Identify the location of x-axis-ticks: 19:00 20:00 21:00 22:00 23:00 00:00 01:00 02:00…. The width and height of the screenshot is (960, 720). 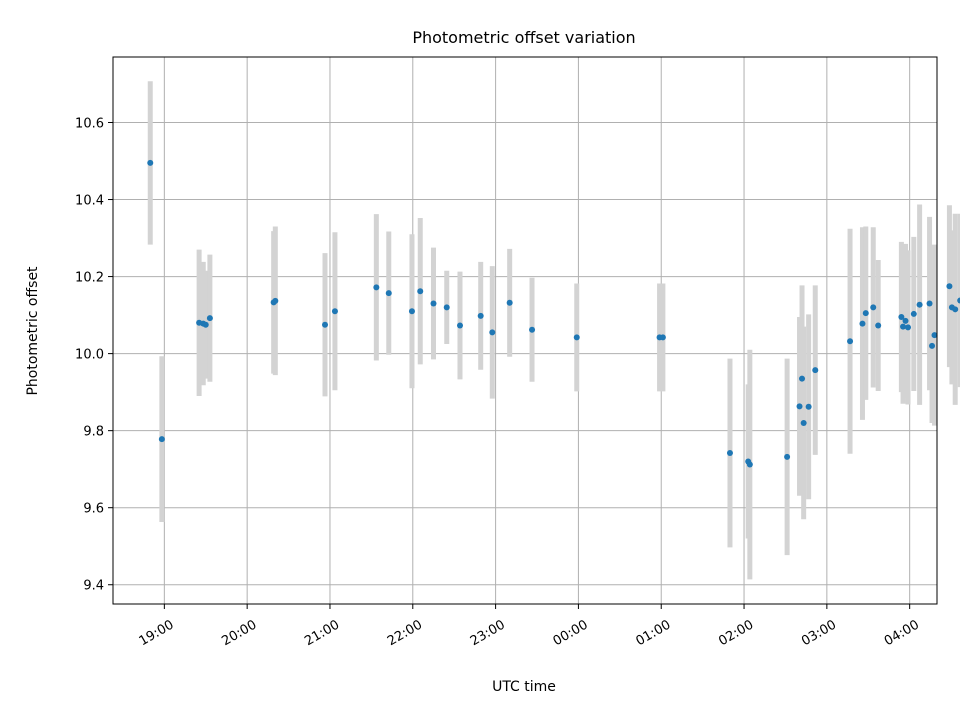
(529, 626).